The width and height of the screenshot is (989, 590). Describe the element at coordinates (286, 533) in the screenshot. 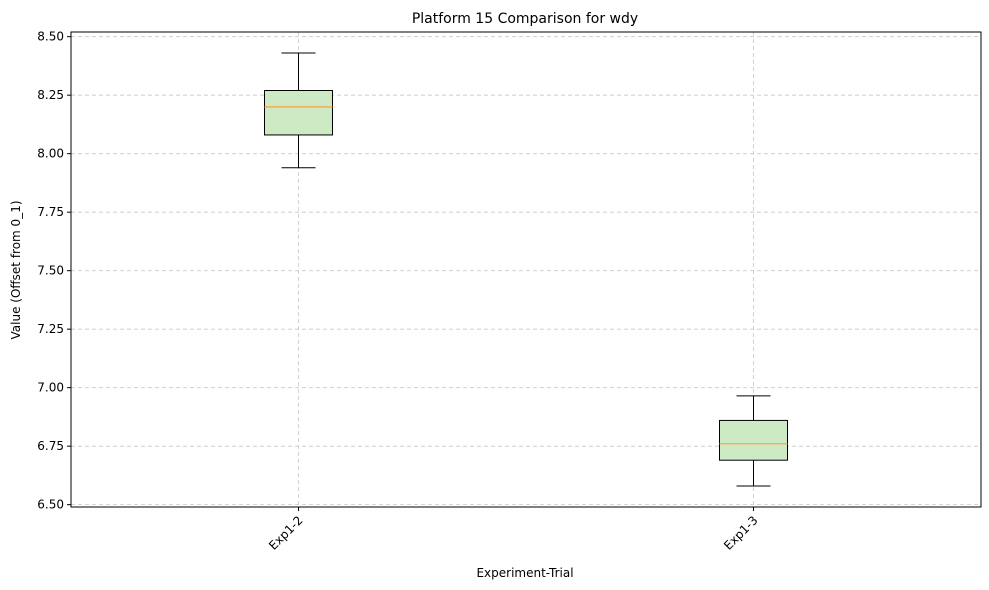

I see `x-tick-label: Exp1-2` at that location.